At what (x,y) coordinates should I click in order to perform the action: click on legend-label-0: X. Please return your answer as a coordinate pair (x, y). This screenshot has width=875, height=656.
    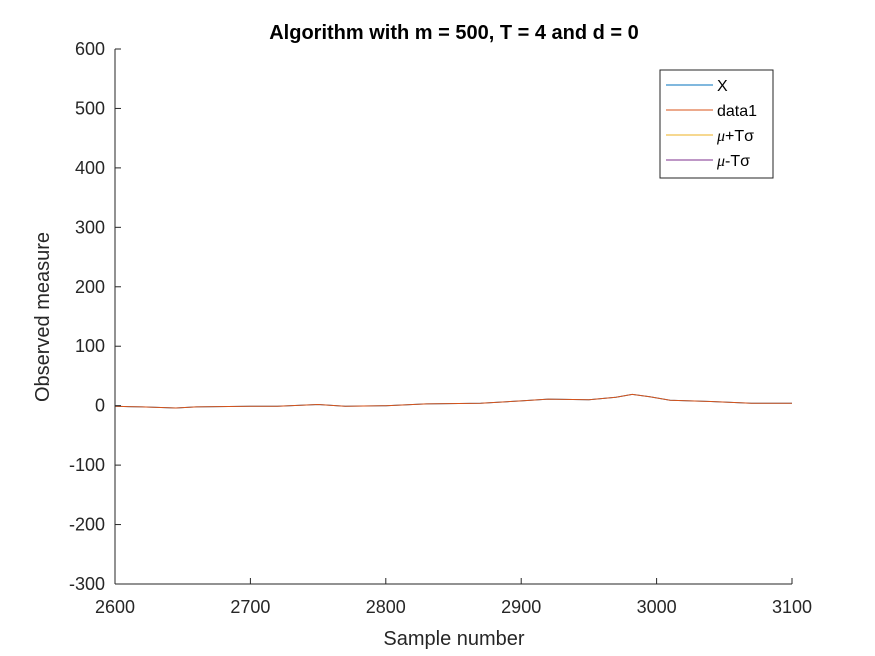
    Looking at the image, I should click on (722, 86).